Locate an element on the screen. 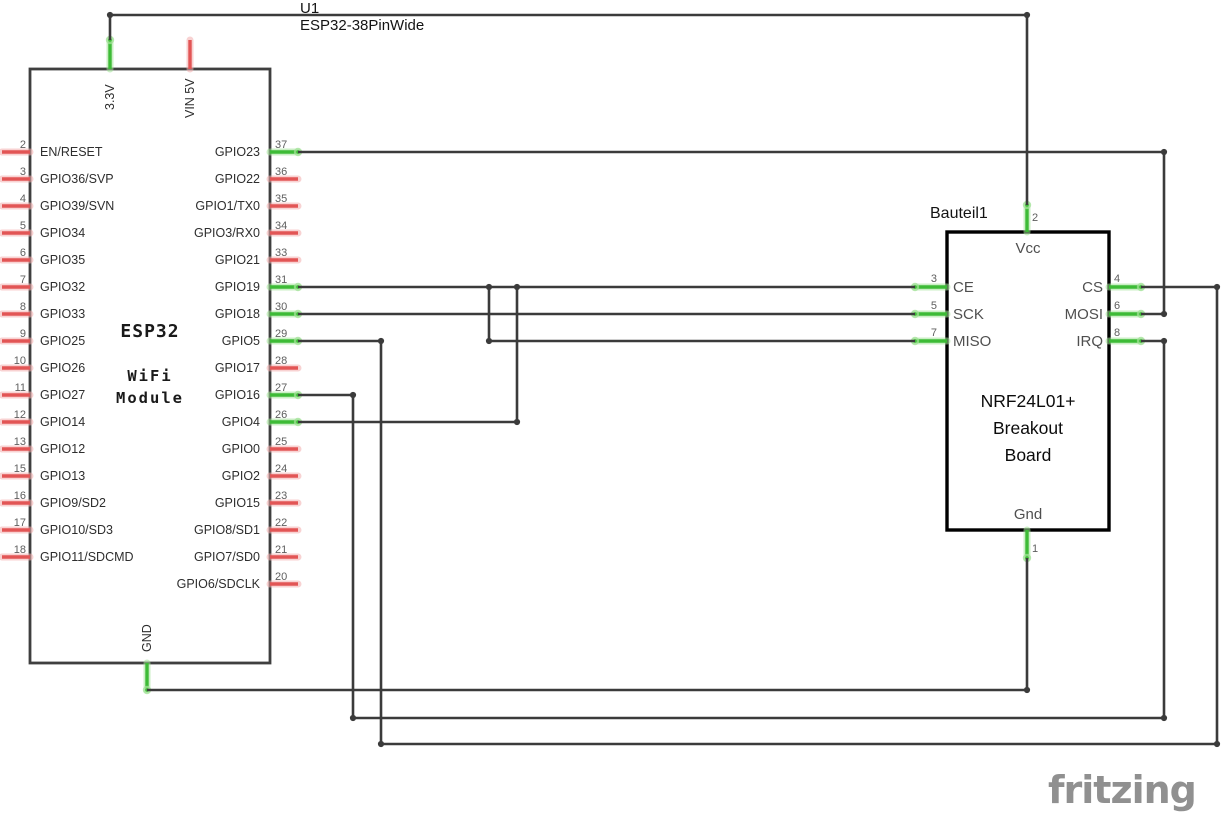 The height and width of the screenshot is (820, 1222). esp32-pin-gpio1-tx0-label: GPIO1/TX0 is located at coordinates (227, 206).